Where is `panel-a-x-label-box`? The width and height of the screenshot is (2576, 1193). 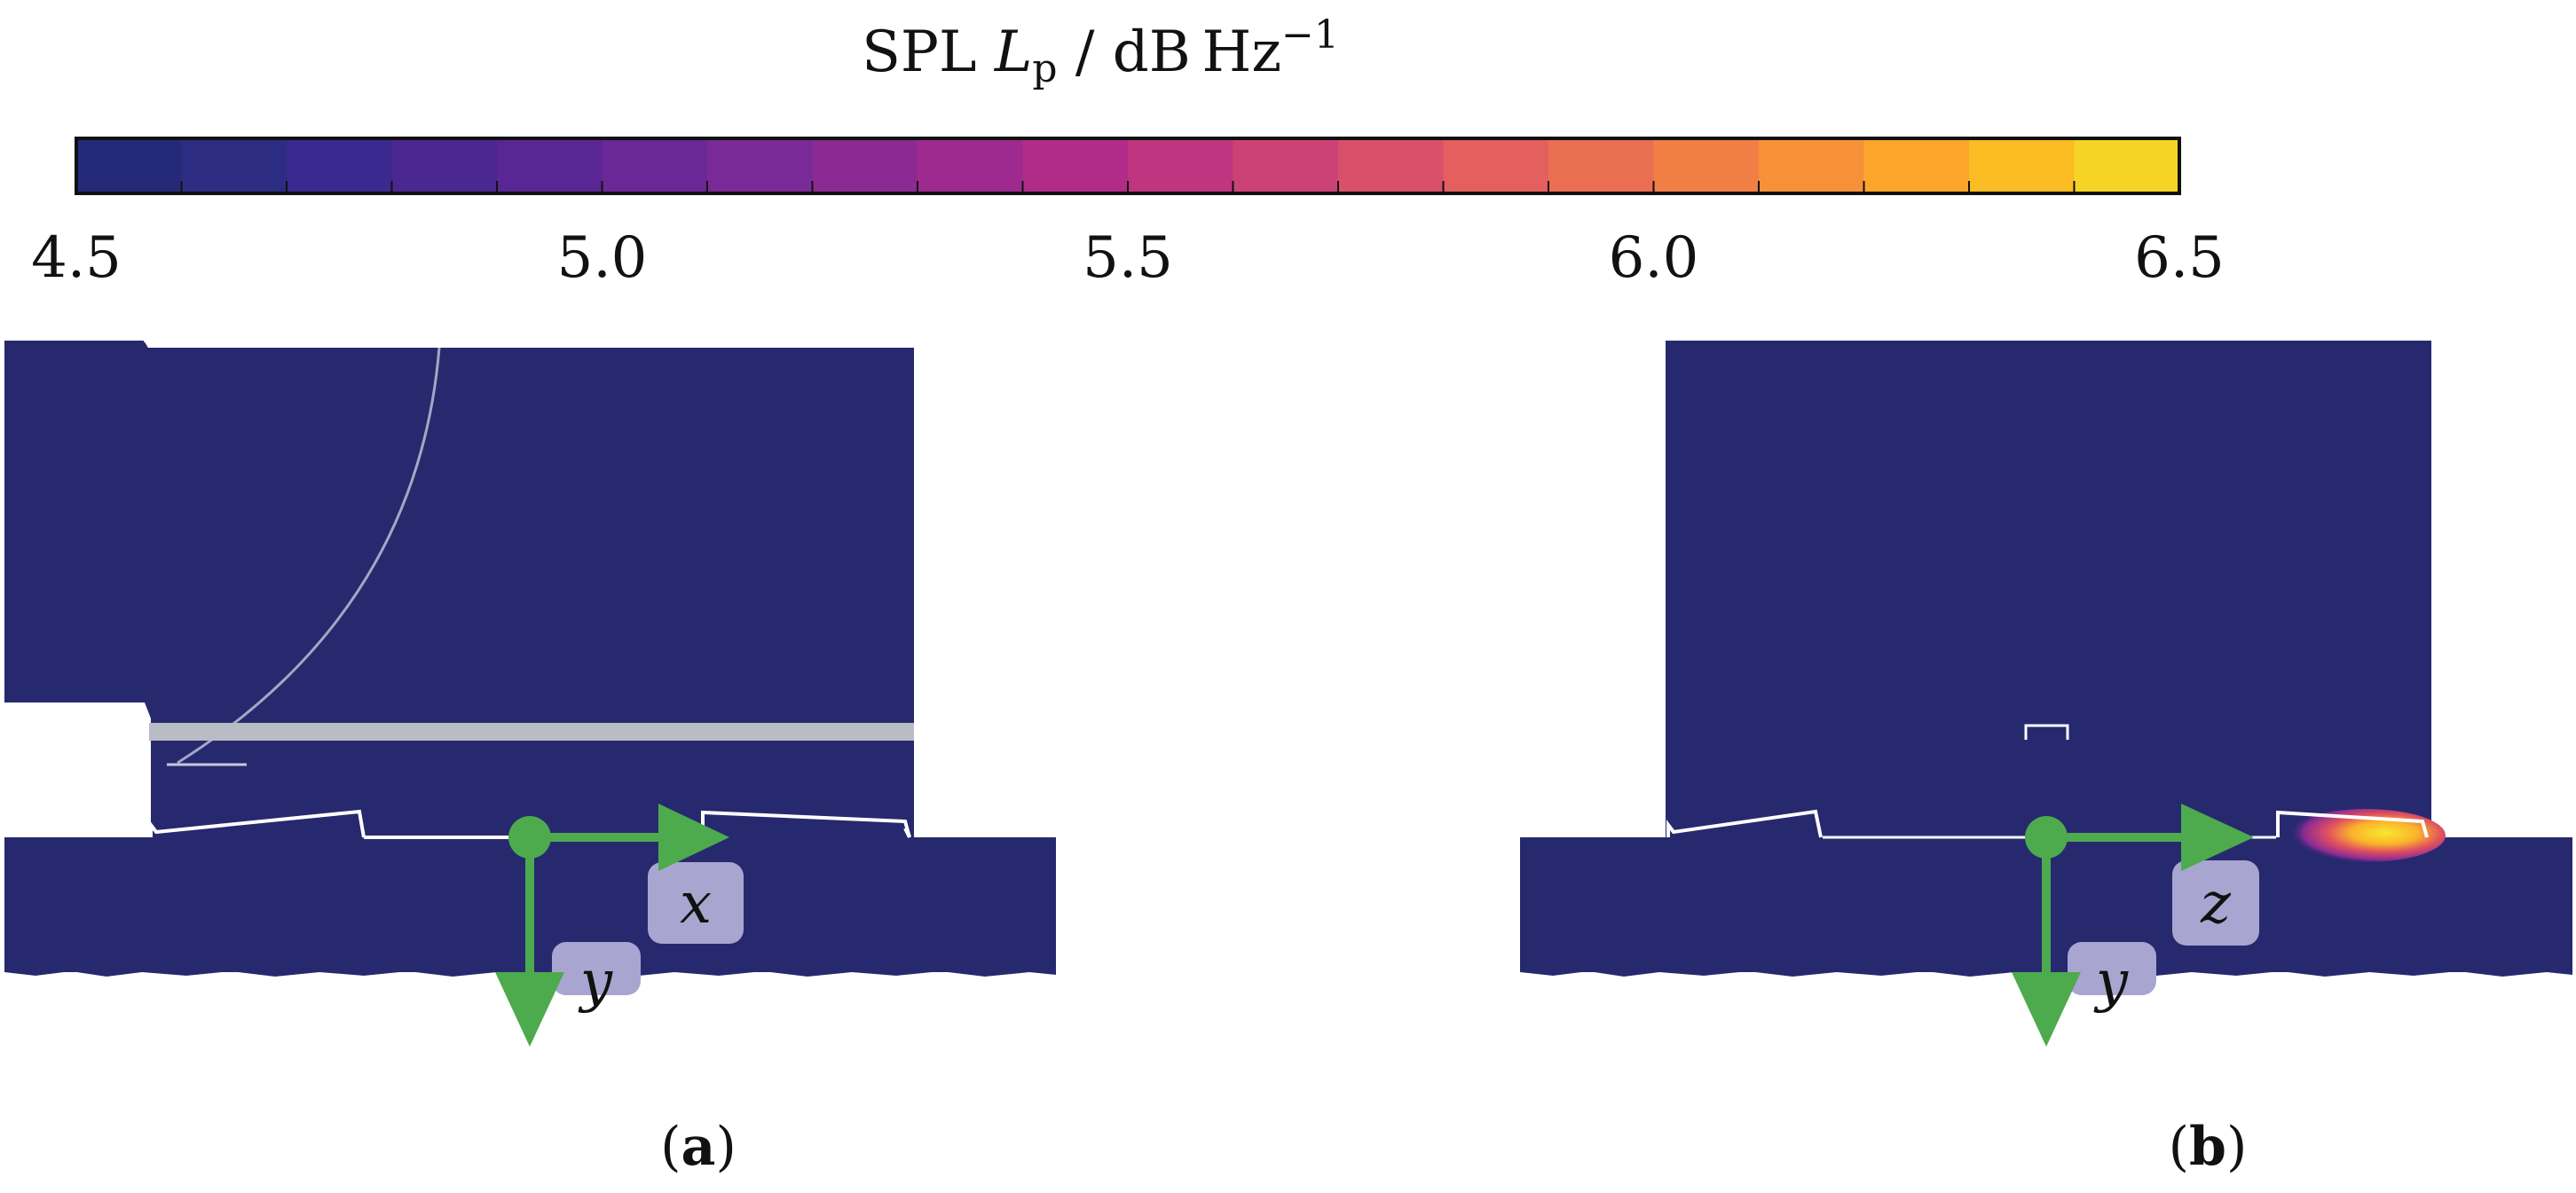 panel-a-x-label-box is located at coordinates (696, 903).